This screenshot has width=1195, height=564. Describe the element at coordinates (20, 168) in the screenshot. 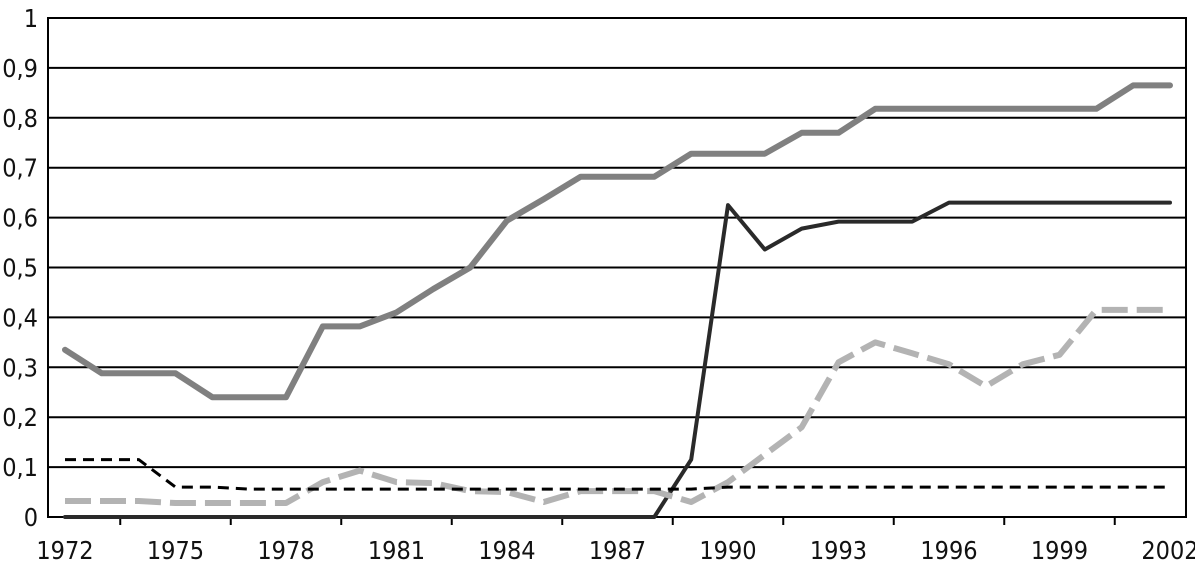

I see `y-tick-label: 0,7` at that location.